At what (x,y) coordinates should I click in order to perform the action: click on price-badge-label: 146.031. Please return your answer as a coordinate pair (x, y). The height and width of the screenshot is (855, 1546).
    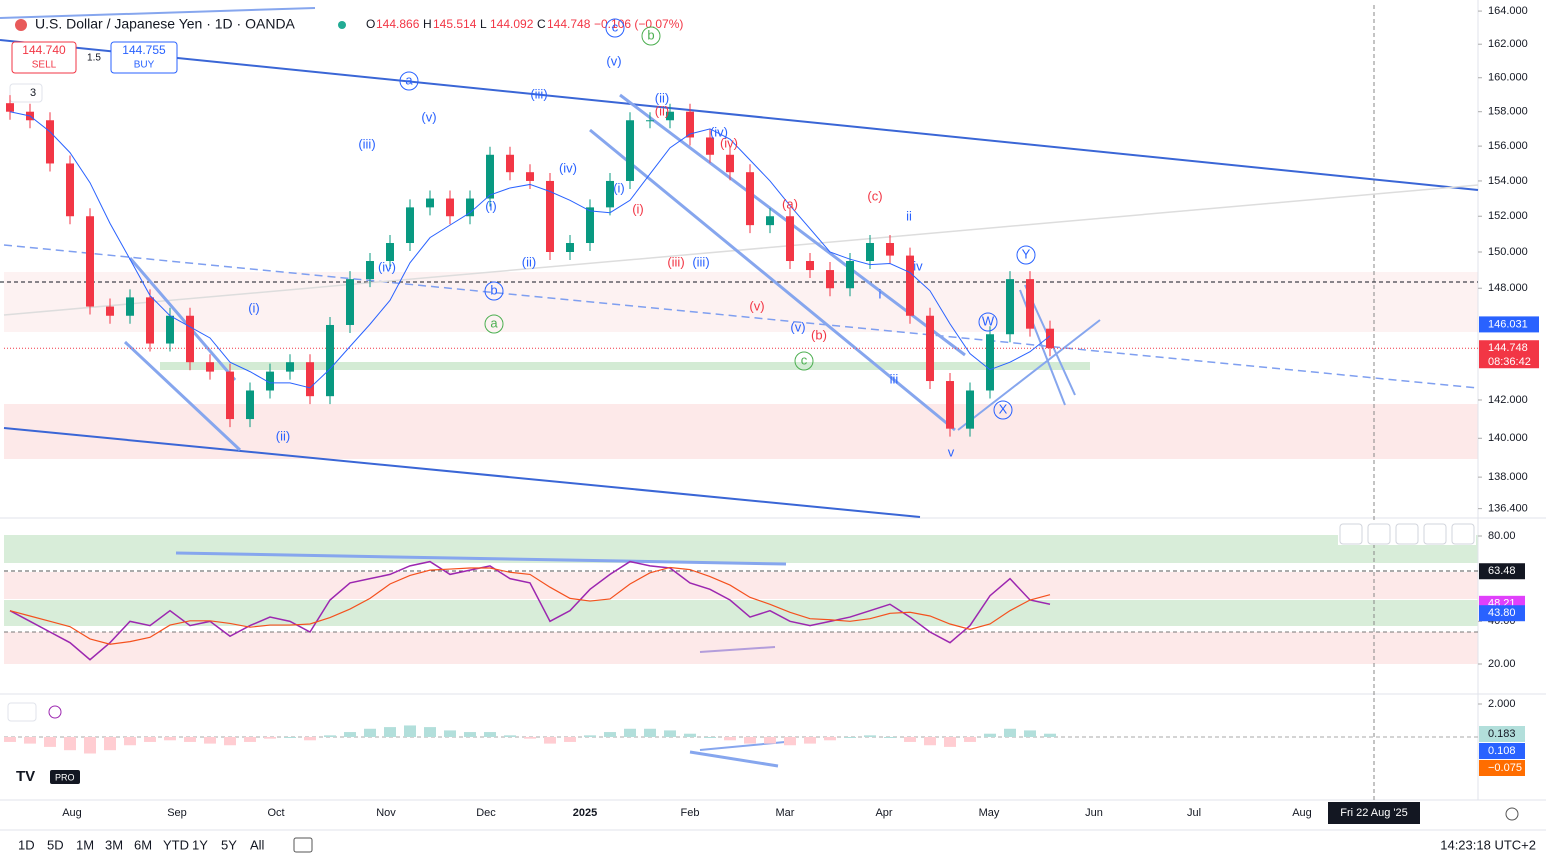
    Looking at the image, I should click on (1508, 324).